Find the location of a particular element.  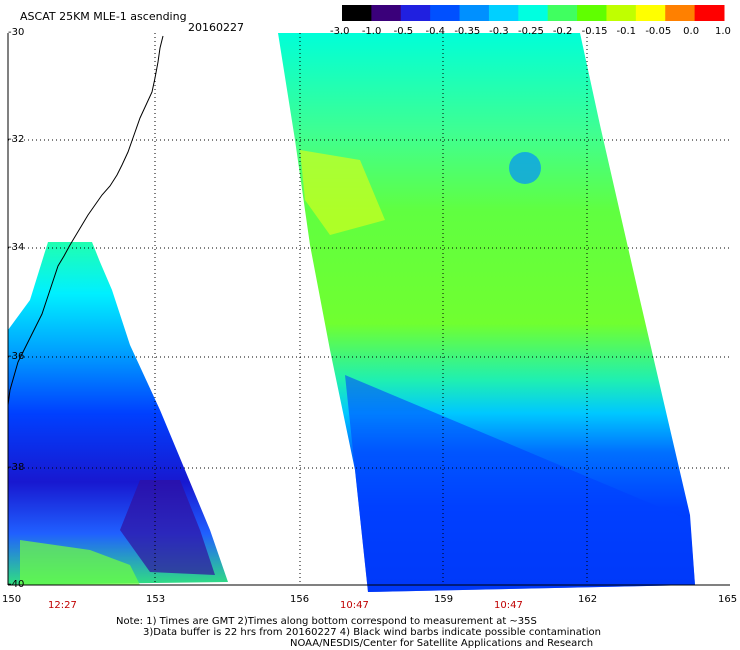

colorbar-label: -3.0 is located at coordinates (340, 31).